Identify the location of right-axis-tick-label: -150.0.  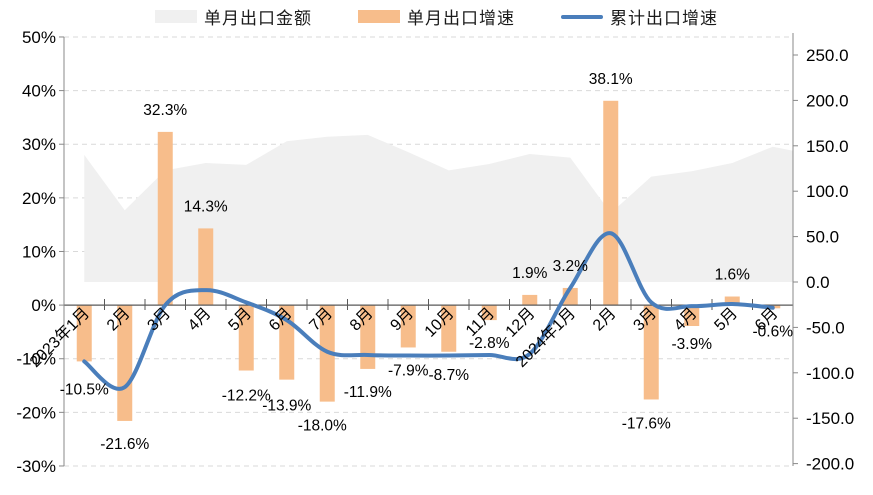
(830, 418).